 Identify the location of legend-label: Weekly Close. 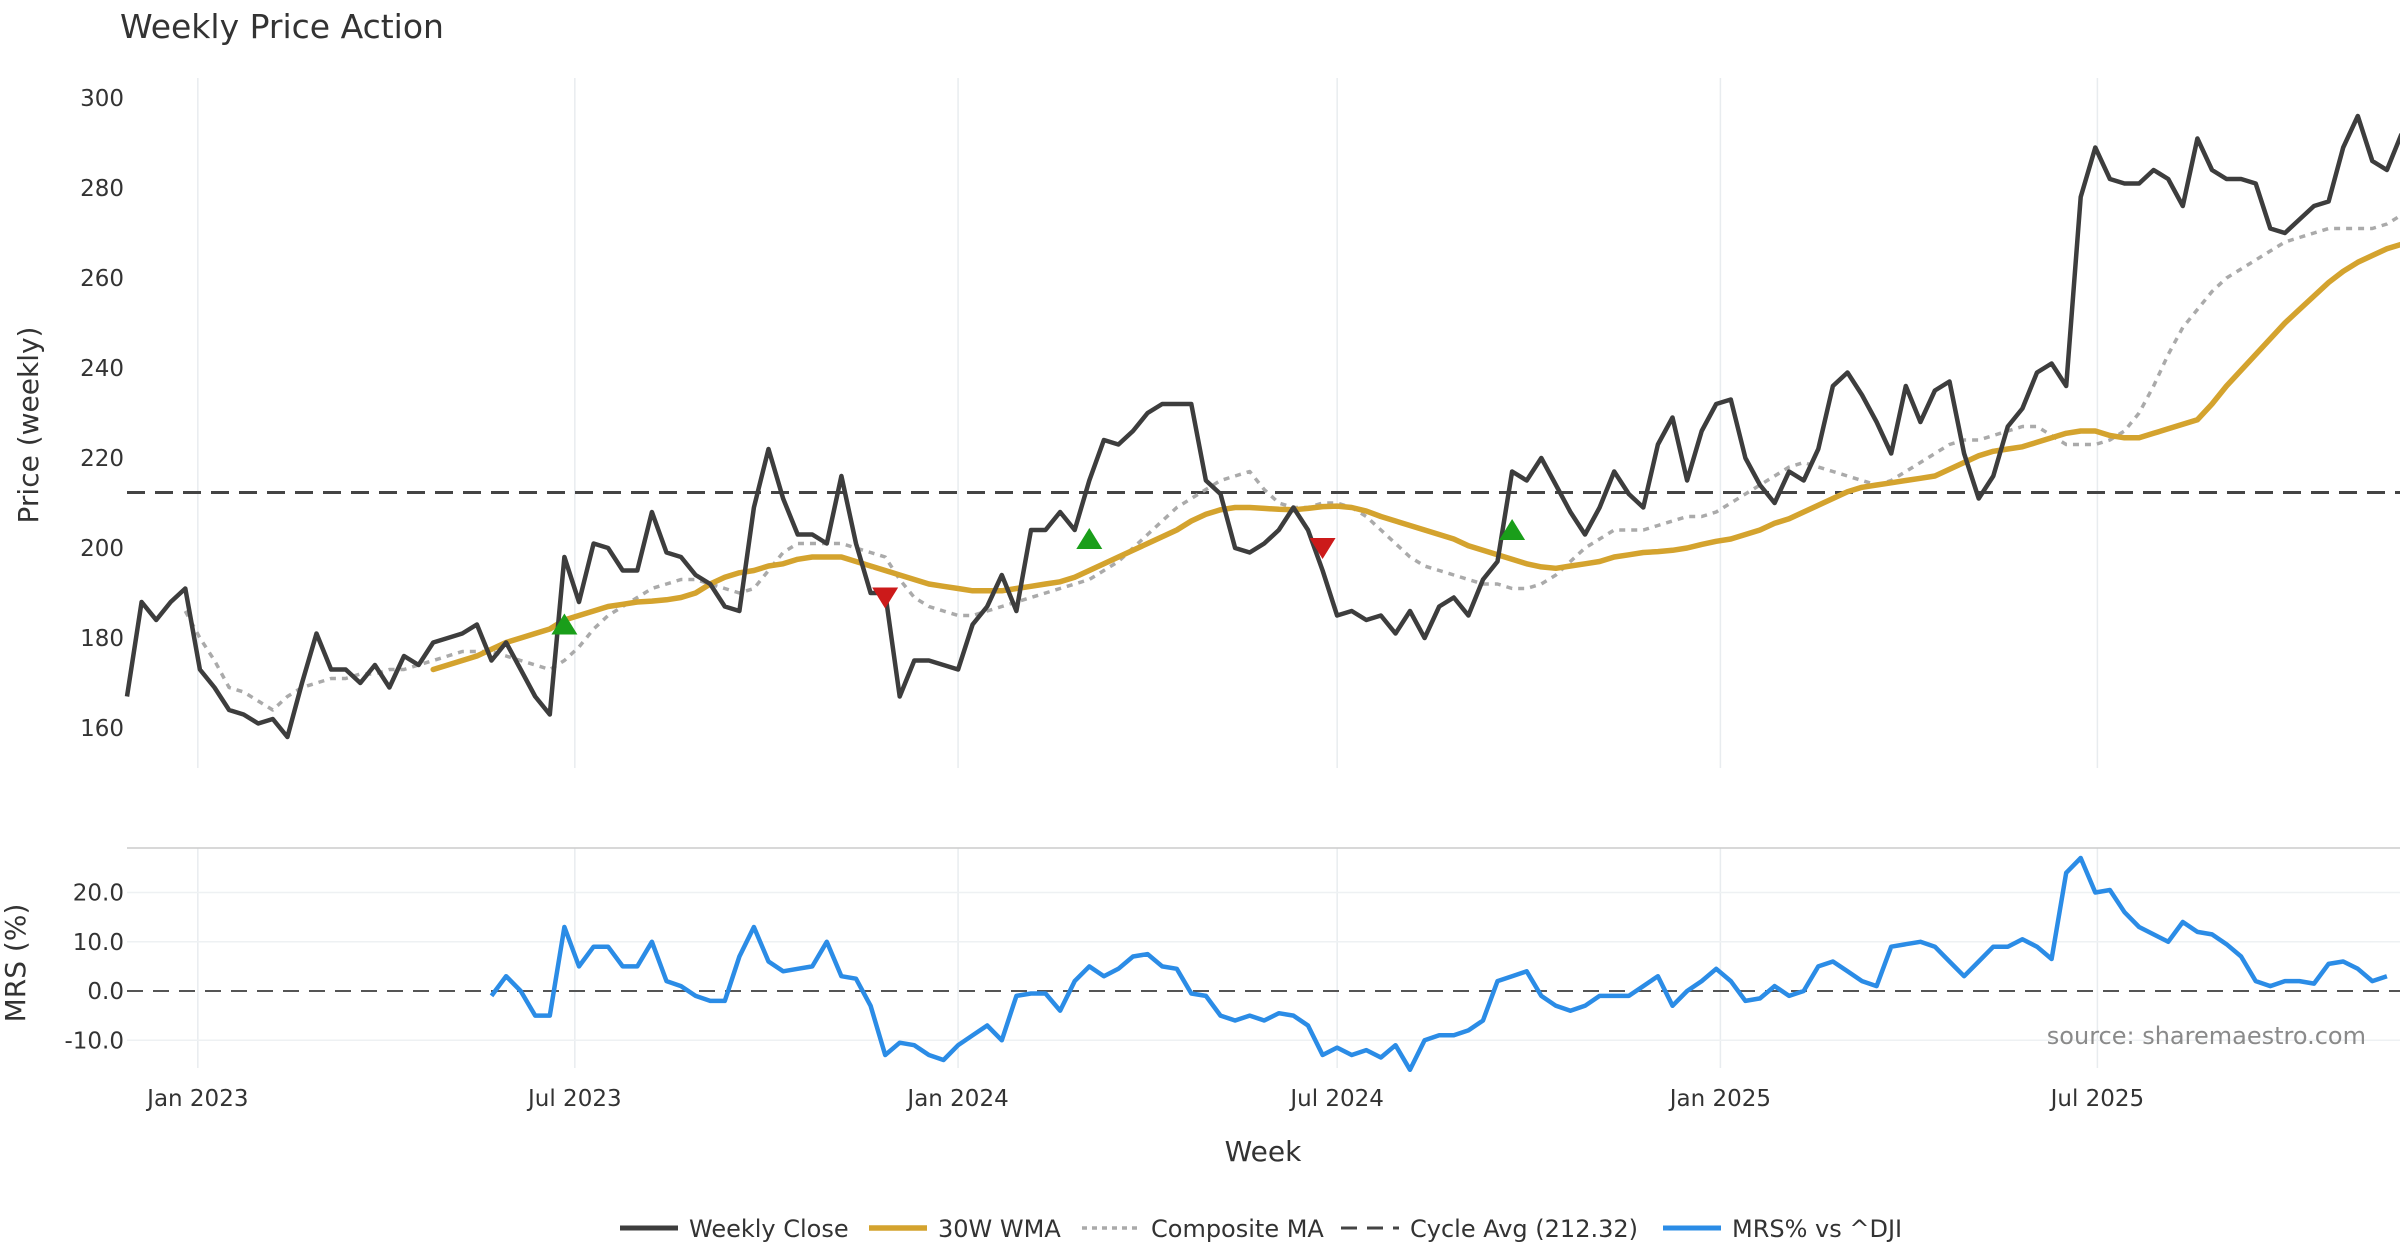
(769, 1229).